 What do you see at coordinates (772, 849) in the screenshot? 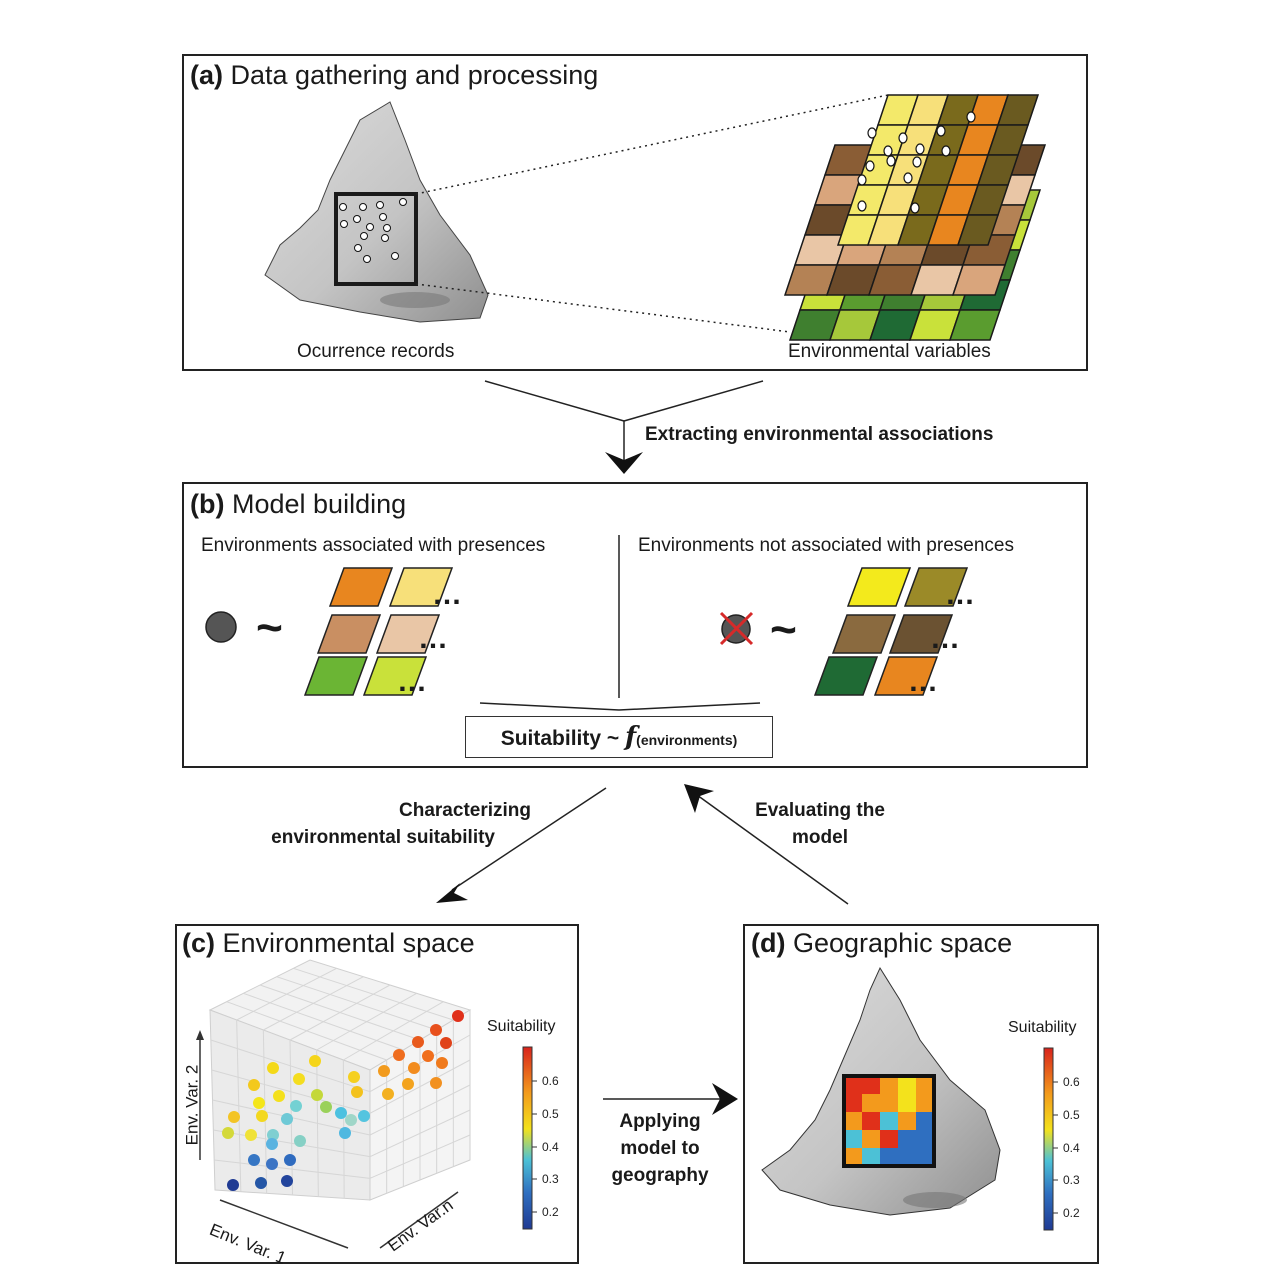
I see `arrow-evaluating` at bounding box center [772, 849].